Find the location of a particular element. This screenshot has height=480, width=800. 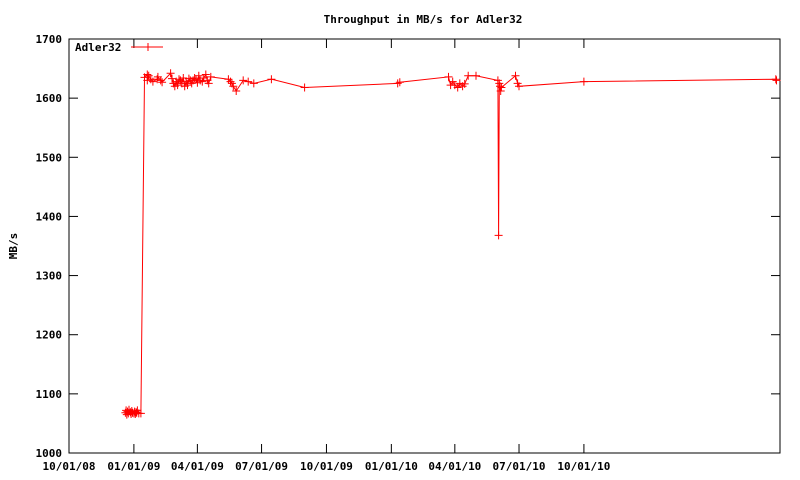

legend-label: Adler32 is located at coordinates (98, 47).